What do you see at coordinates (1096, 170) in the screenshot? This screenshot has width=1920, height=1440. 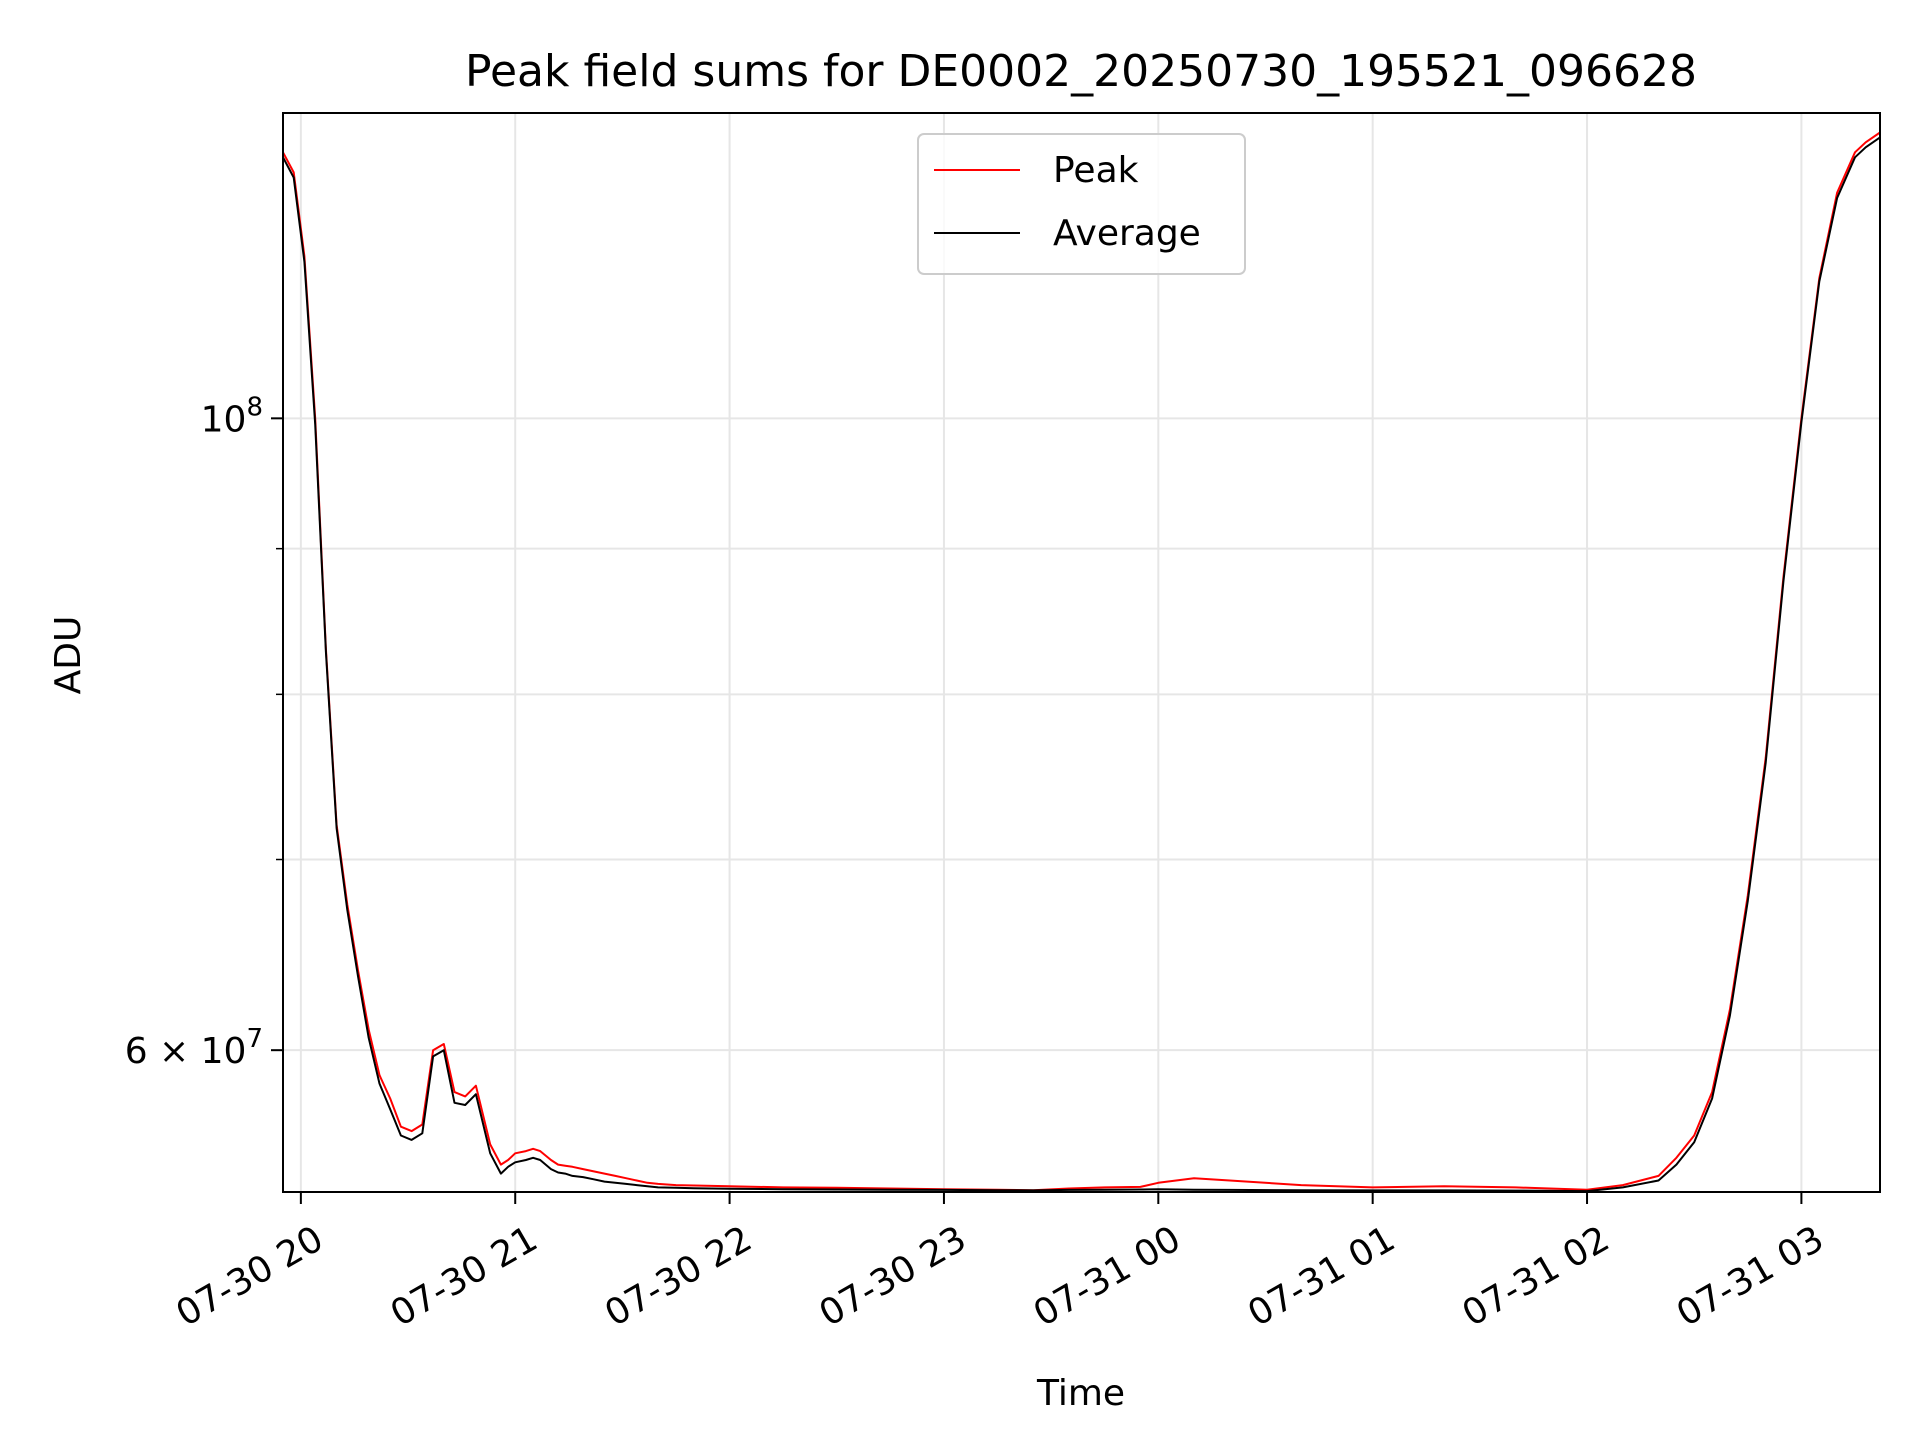 I see `legend-label-peak: Peak` at bounding box center [1096, 170].